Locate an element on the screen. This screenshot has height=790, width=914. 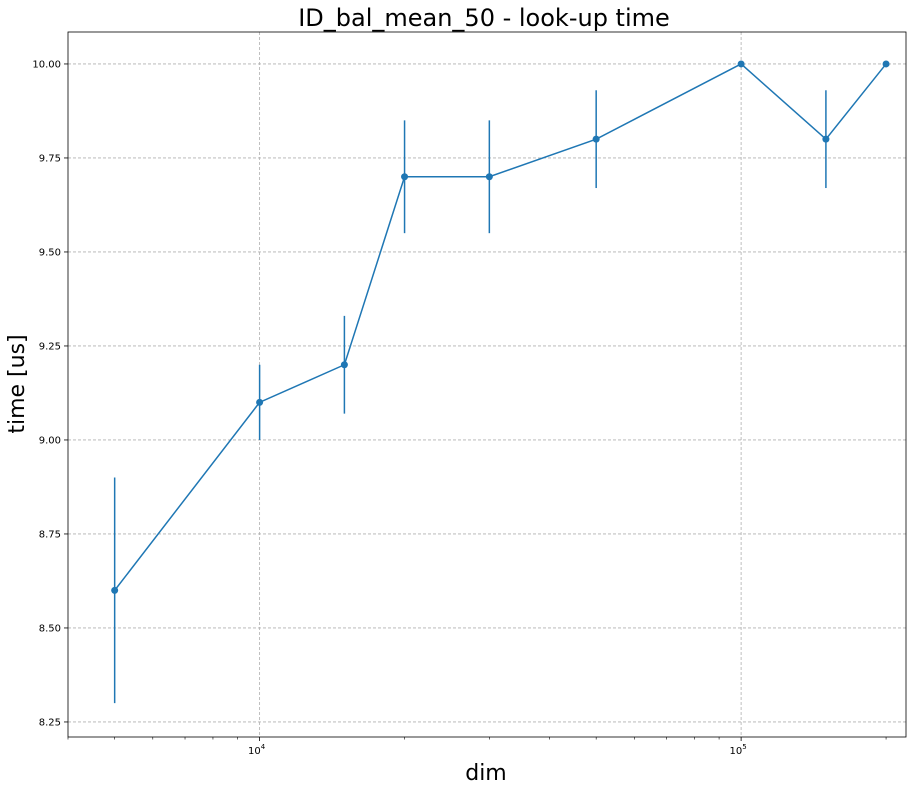
y-axis-label: time [us] is located at coordinates (17, 383).